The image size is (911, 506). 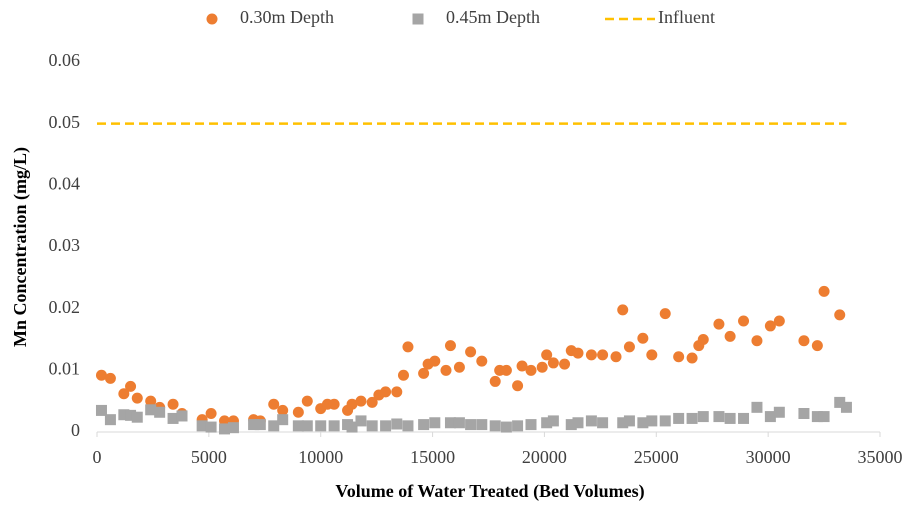 I want to click on y-axis-title: Mn Concentration (mg/L), so click(x=20, y=247).